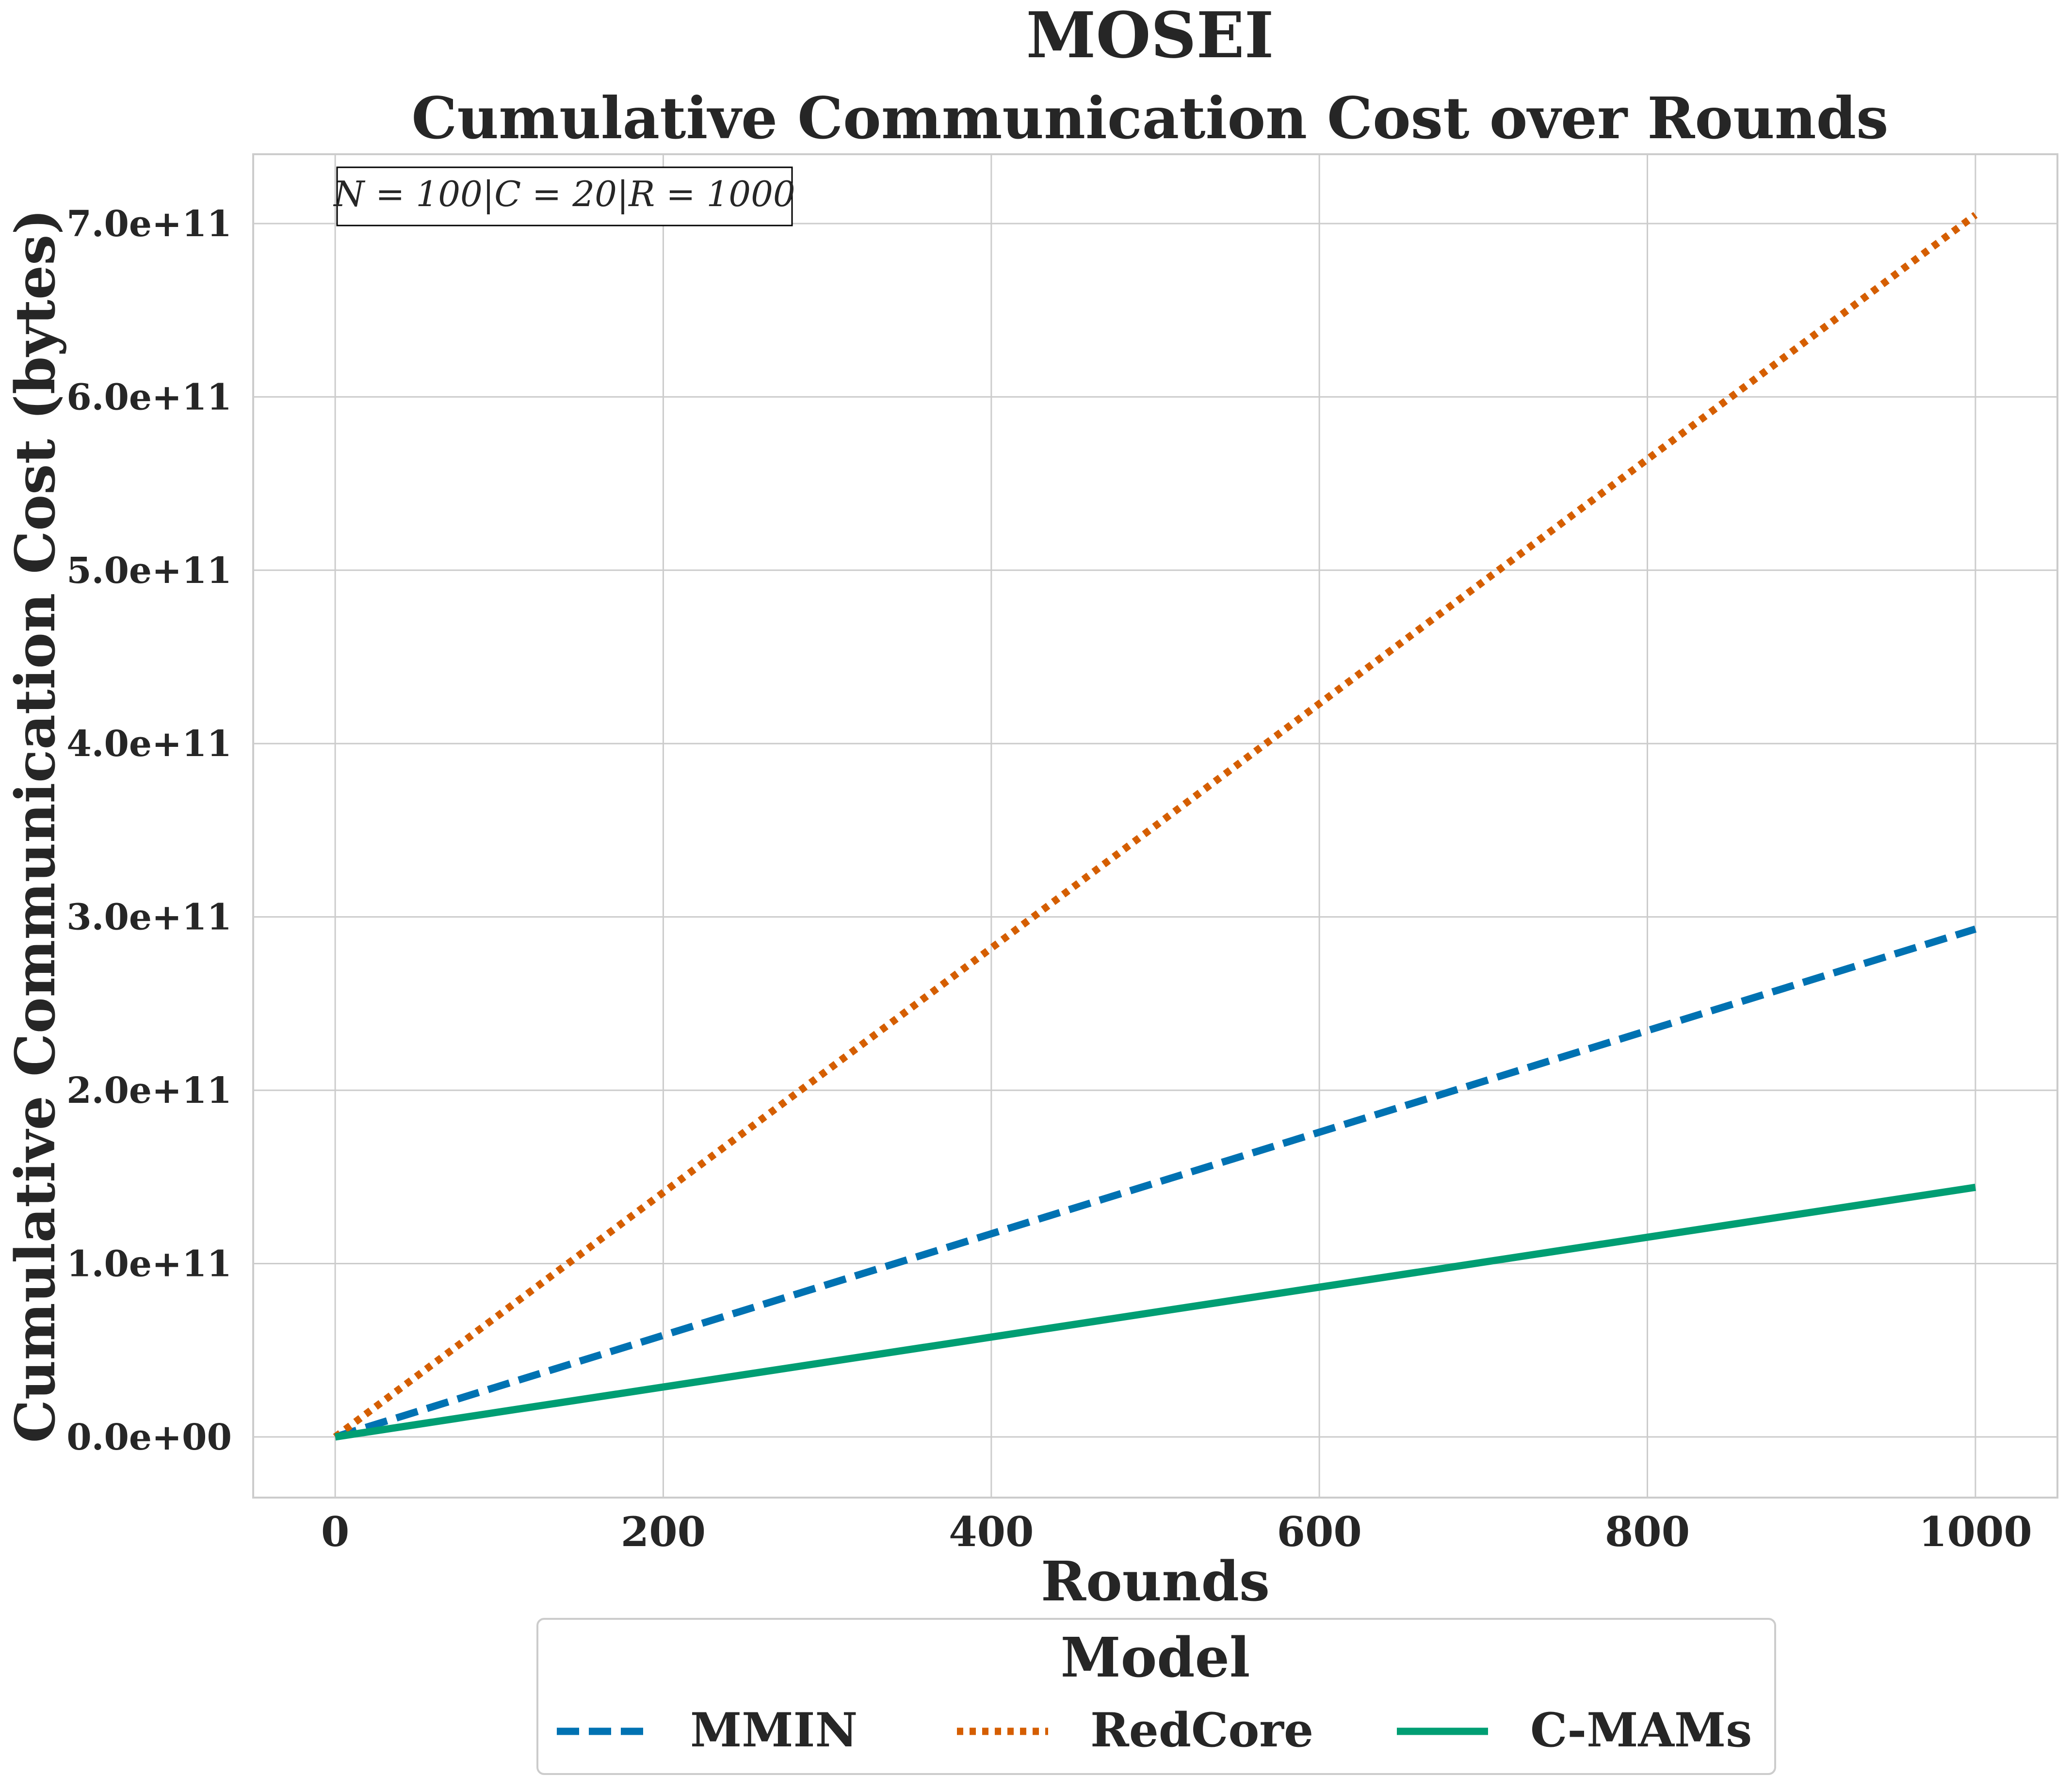 This screenshot has width=2072, height=1791. Describe the element at coordinates (774, 1730) in the screenshot. I see `legend-label-mmin: MMIN` at that location.